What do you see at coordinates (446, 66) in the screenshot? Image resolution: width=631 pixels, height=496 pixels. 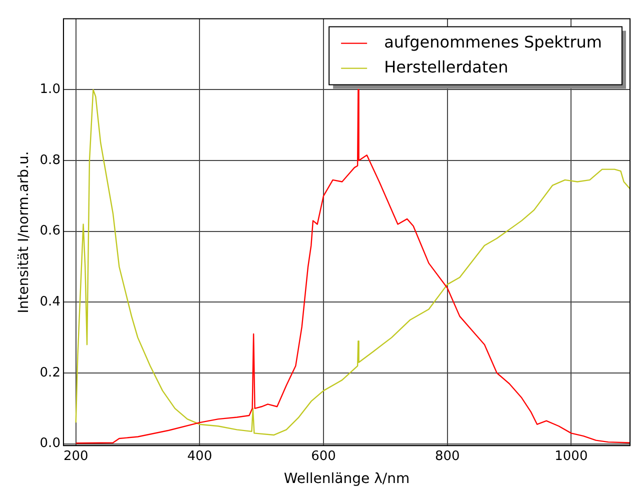 I see `legend-label: Herstellerdaten` at bounding box center [446, 66].